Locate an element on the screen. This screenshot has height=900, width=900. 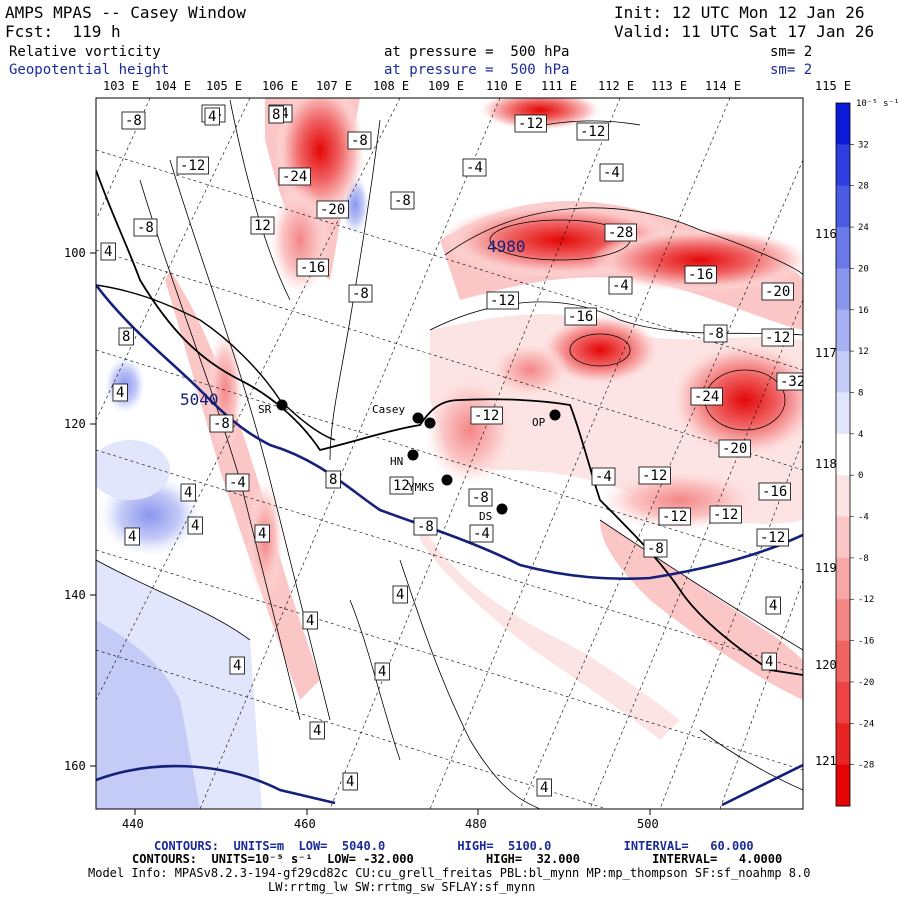
colorbar-level-label: 24 is located at coordinates (863, 228).